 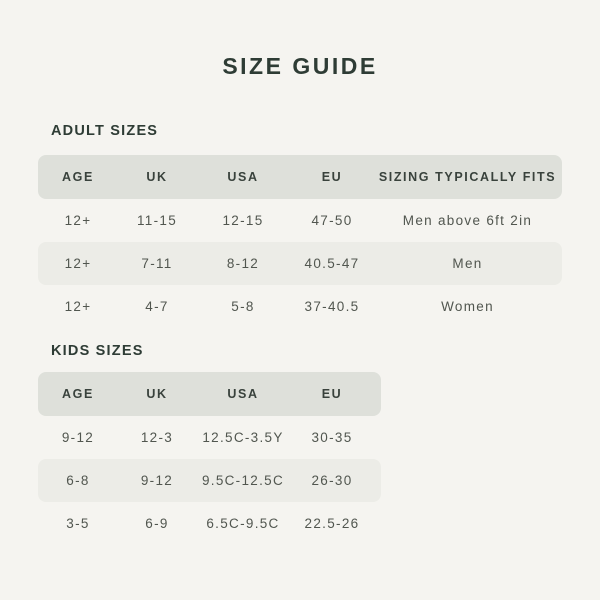 What do you see at coordinates (243, 438) in the screenshot?
I see `table-cell-usa: 12.5C-3.5Y` at bounding box center [243, 438].